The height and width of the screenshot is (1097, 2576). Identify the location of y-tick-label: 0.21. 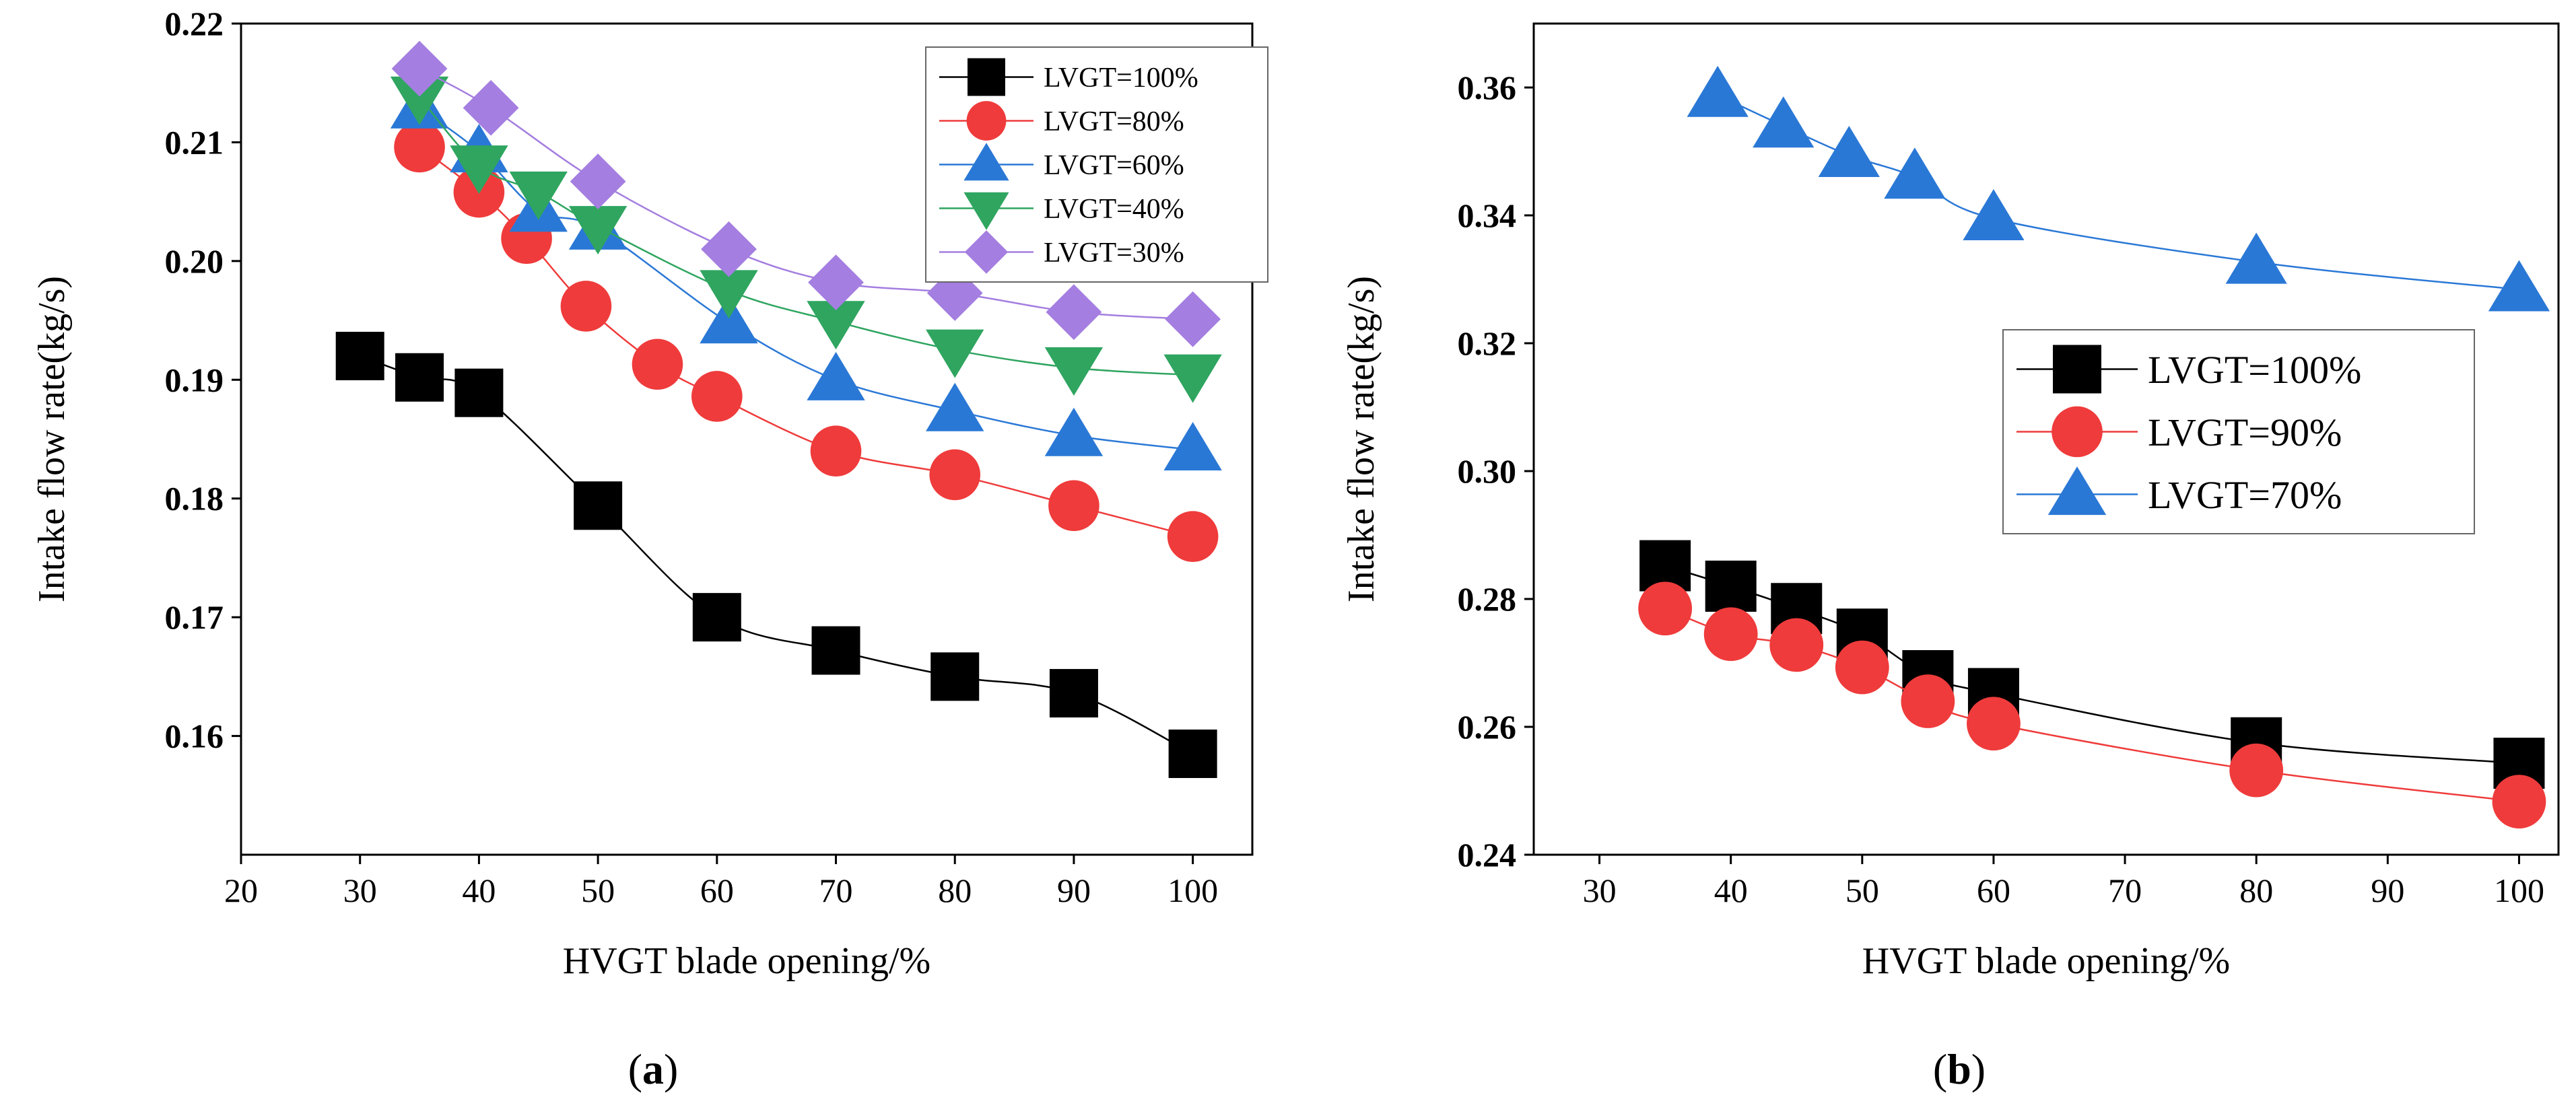
(194, 142).